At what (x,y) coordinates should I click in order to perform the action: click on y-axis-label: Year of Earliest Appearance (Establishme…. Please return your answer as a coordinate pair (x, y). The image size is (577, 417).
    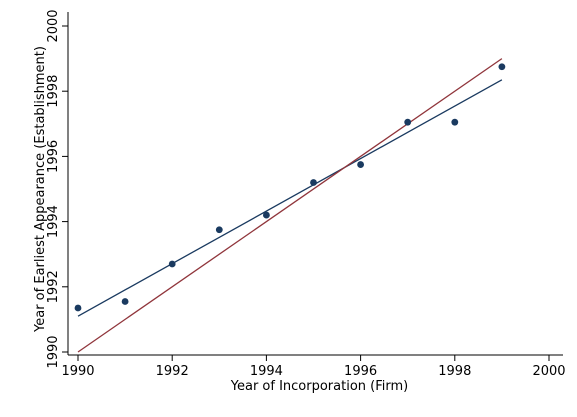
    Looking at the image, I should click on (40, 189).